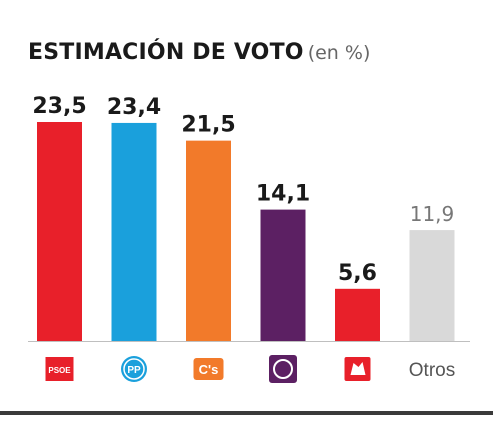 The image size is (493, 438). Describe the element at coordinates (432, 214) in the screenshot. I see `data-label: 11,9` at that location.